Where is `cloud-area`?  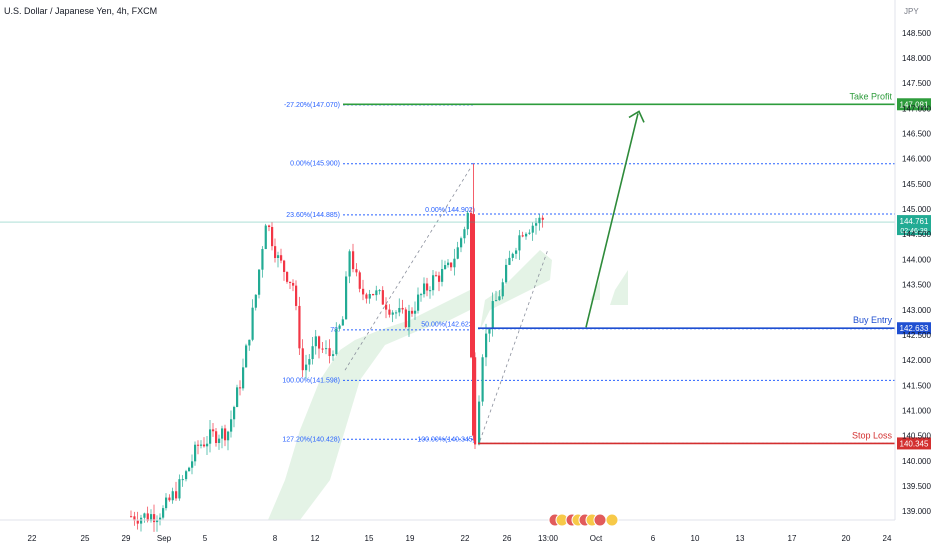 cloud-area is located at coordinates (369, 405).